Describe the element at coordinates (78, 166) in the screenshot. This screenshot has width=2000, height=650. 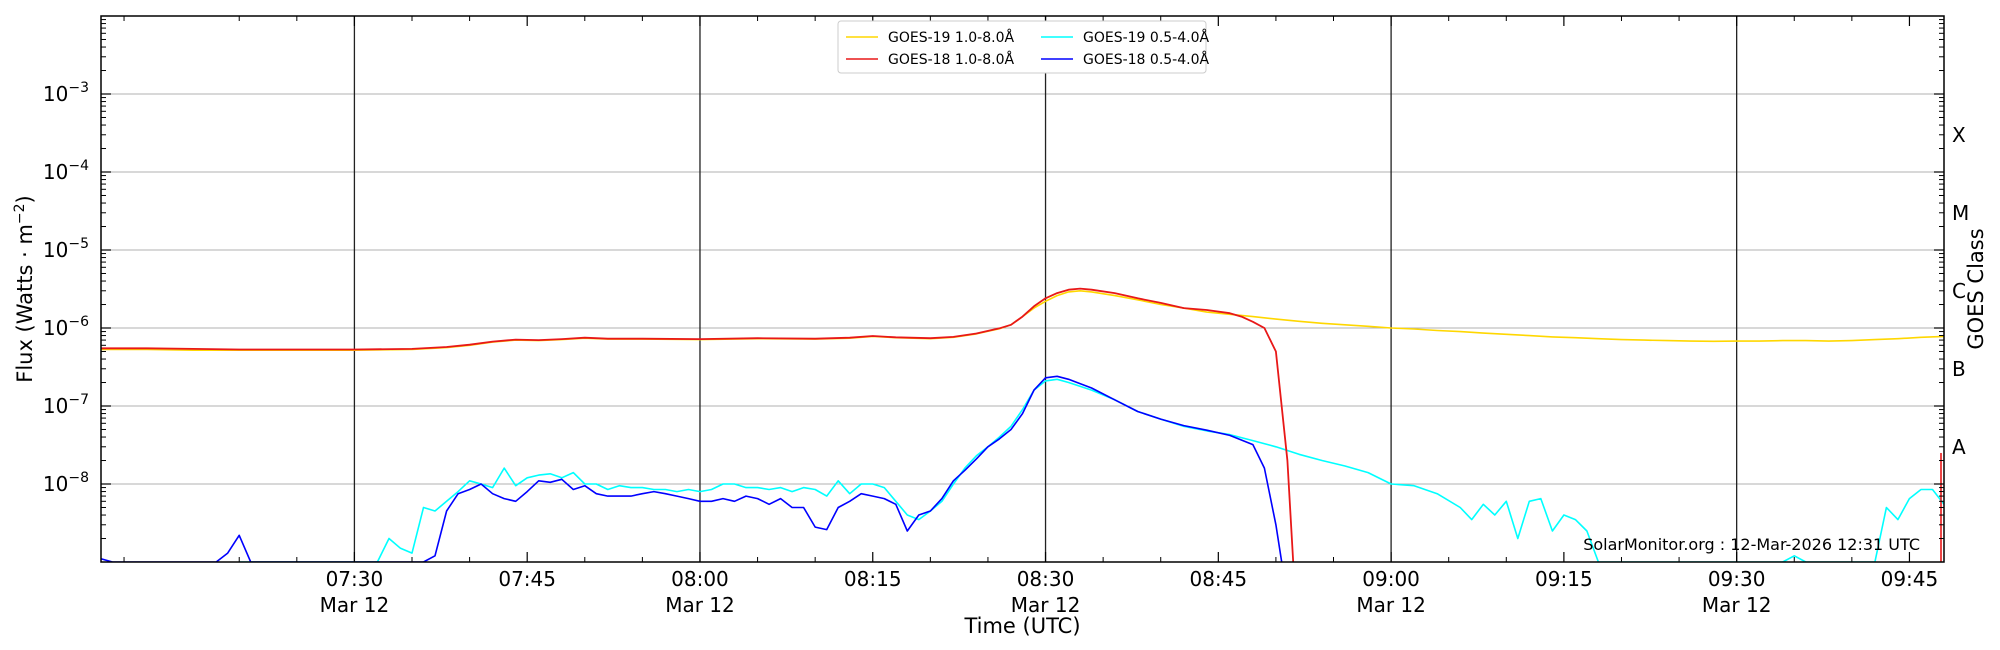
I see `y-tick-exponent: −4` at that location.